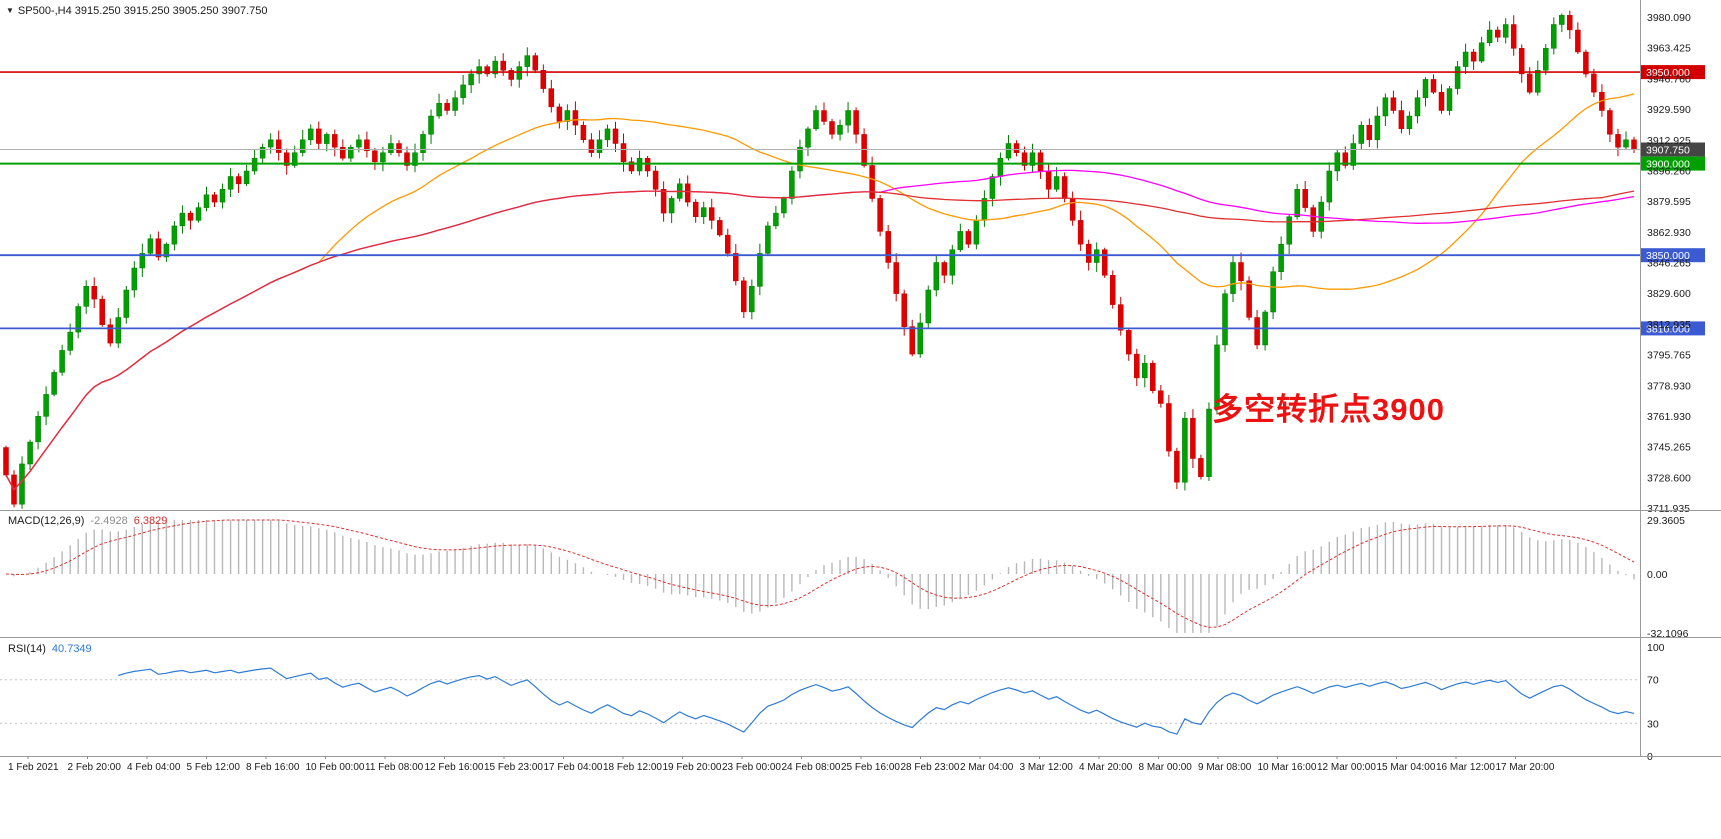  I want to click on price-level-tag-3907.750: 3907.750, so click(1673, 149).